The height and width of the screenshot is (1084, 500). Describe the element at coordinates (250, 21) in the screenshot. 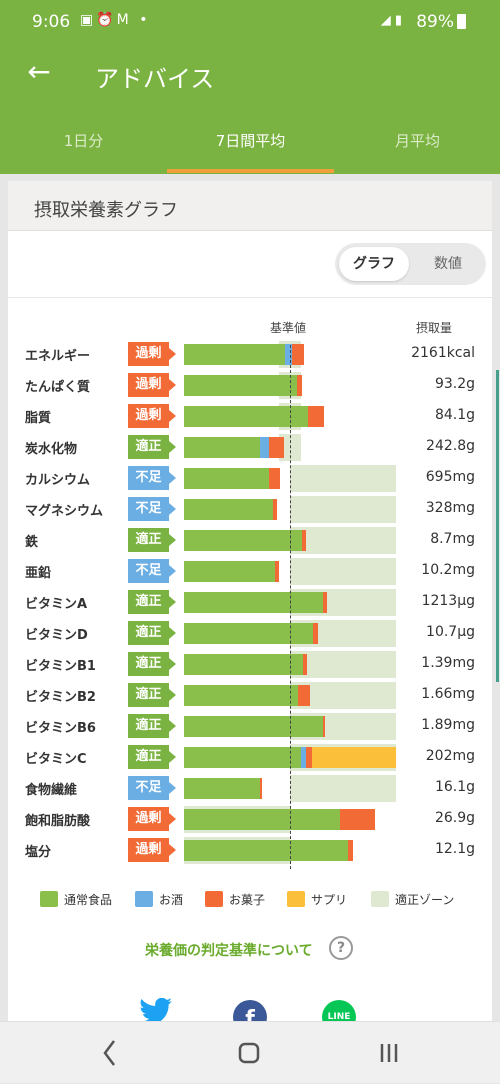

I see `status-bar: 9:06 ▣⏰M • ◢ ▮ 89%` at that location.